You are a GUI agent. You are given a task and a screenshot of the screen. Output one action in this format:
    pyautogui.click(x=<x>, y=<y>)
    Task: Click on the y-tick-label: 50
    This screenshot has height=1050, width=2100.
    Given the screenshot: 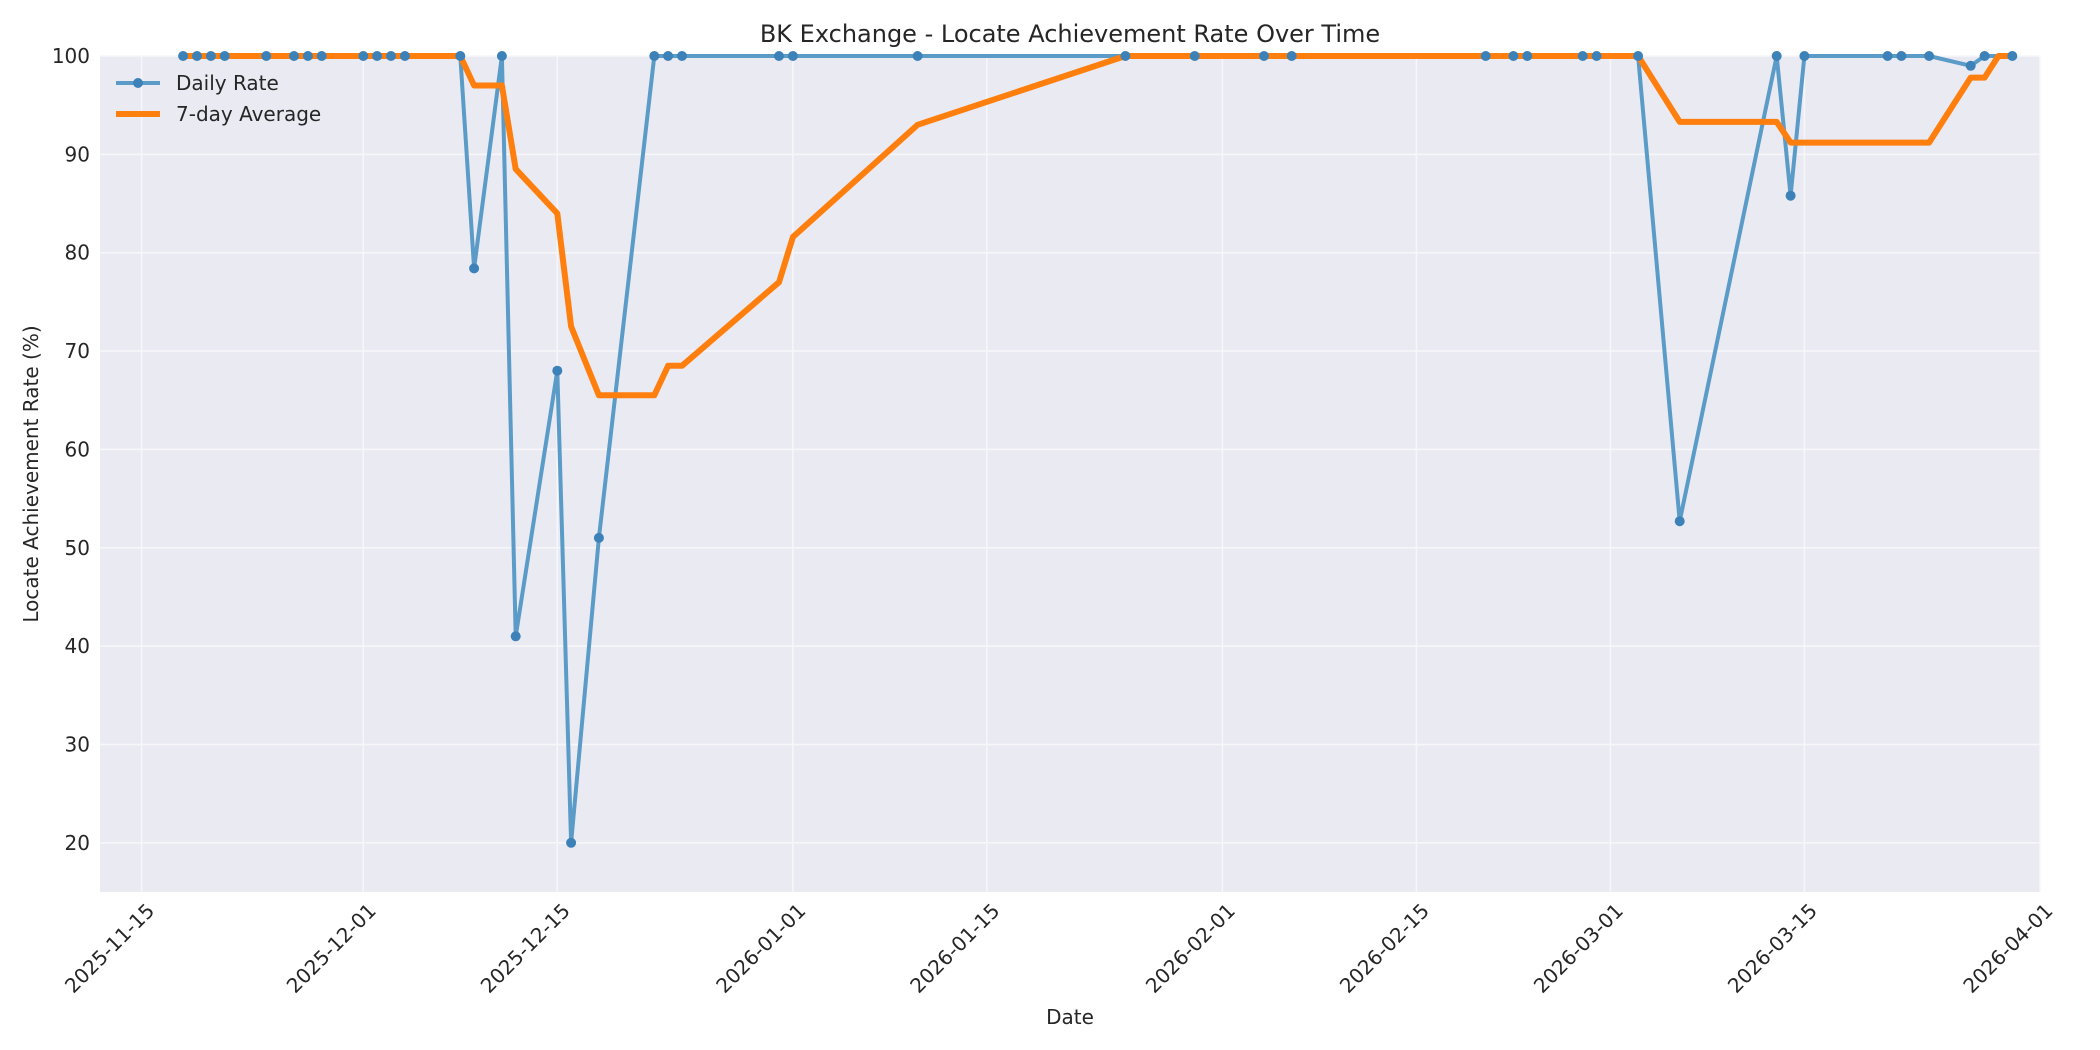 What is the action you would take?
    pyautogui.click(x=77, y=548)
    